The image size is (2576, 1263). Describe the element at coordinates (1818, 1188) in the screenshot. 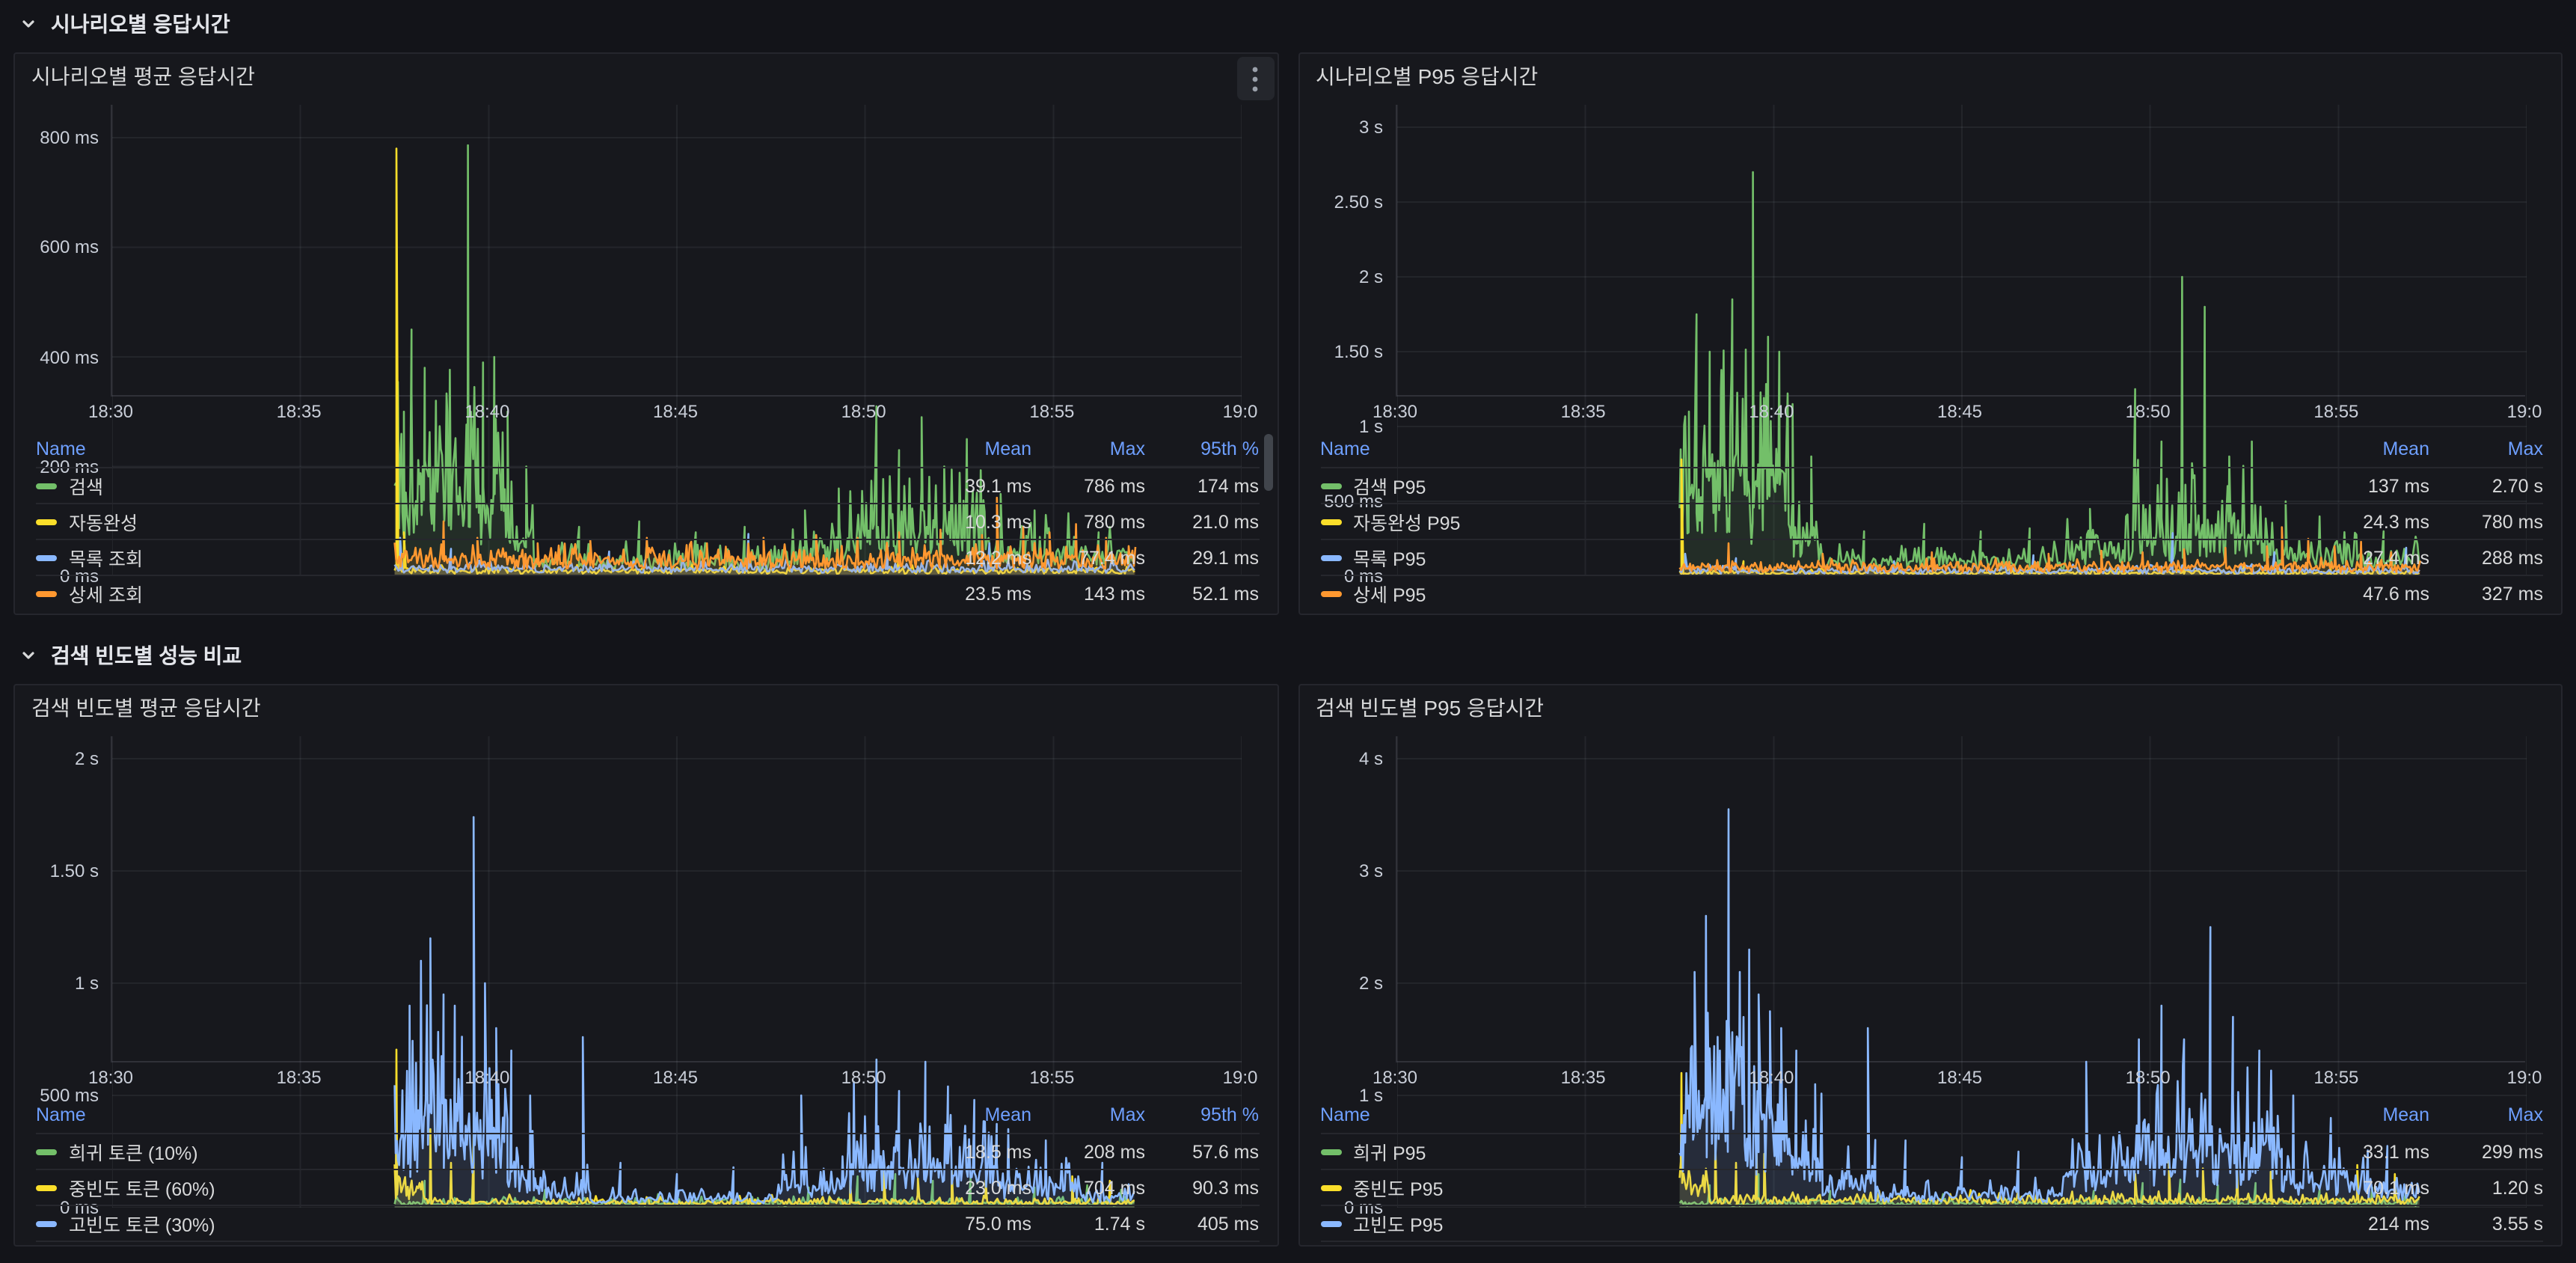

I see `legend-series-toggle: 중빈도 P95` at that location.